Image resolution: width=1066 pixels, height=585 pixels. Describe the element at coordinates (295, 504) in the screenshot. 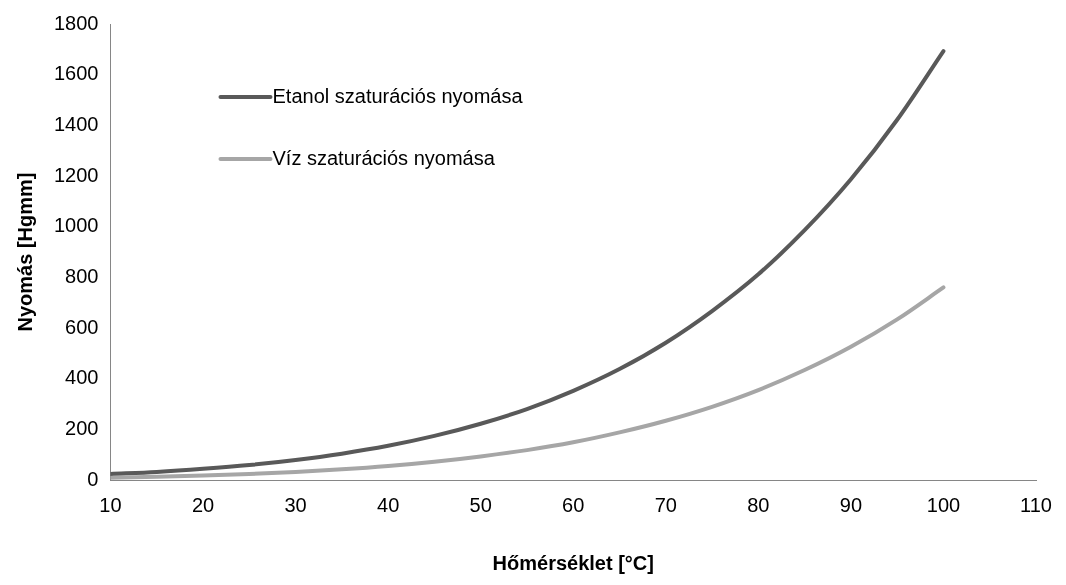

I see `x-tick-label: 30` at that location.